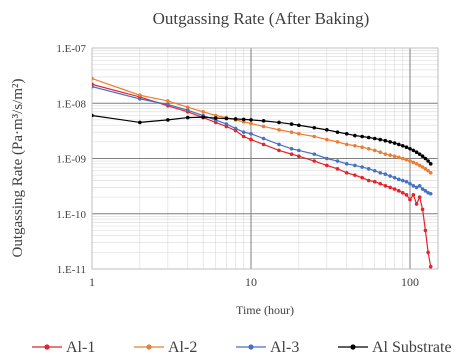 The image size is (460, 361). I want to click on legend-item-al-2: Al-2, so click(165, 347).